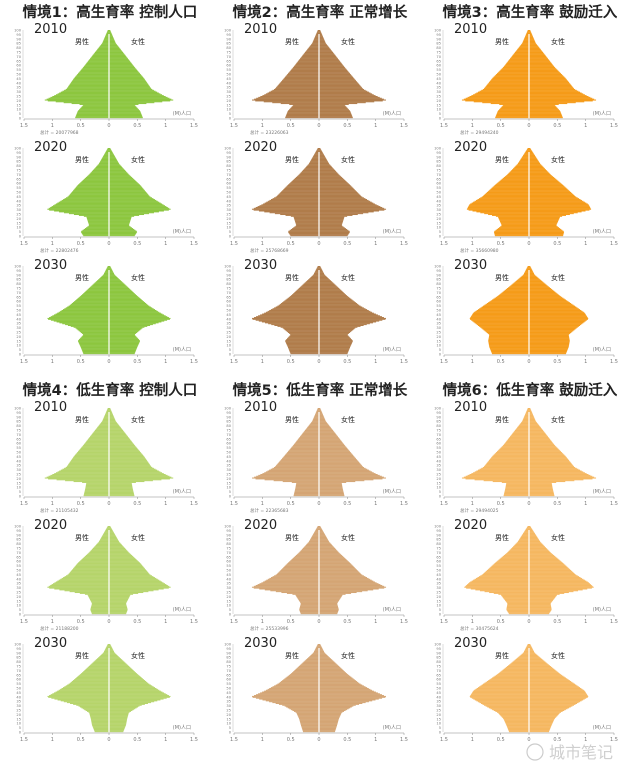 The height and width of the screenshot is (781, 640). Describe the element at coordinates (18, 92) in the screenshot. I see `y-tick-label: 30` at that location.